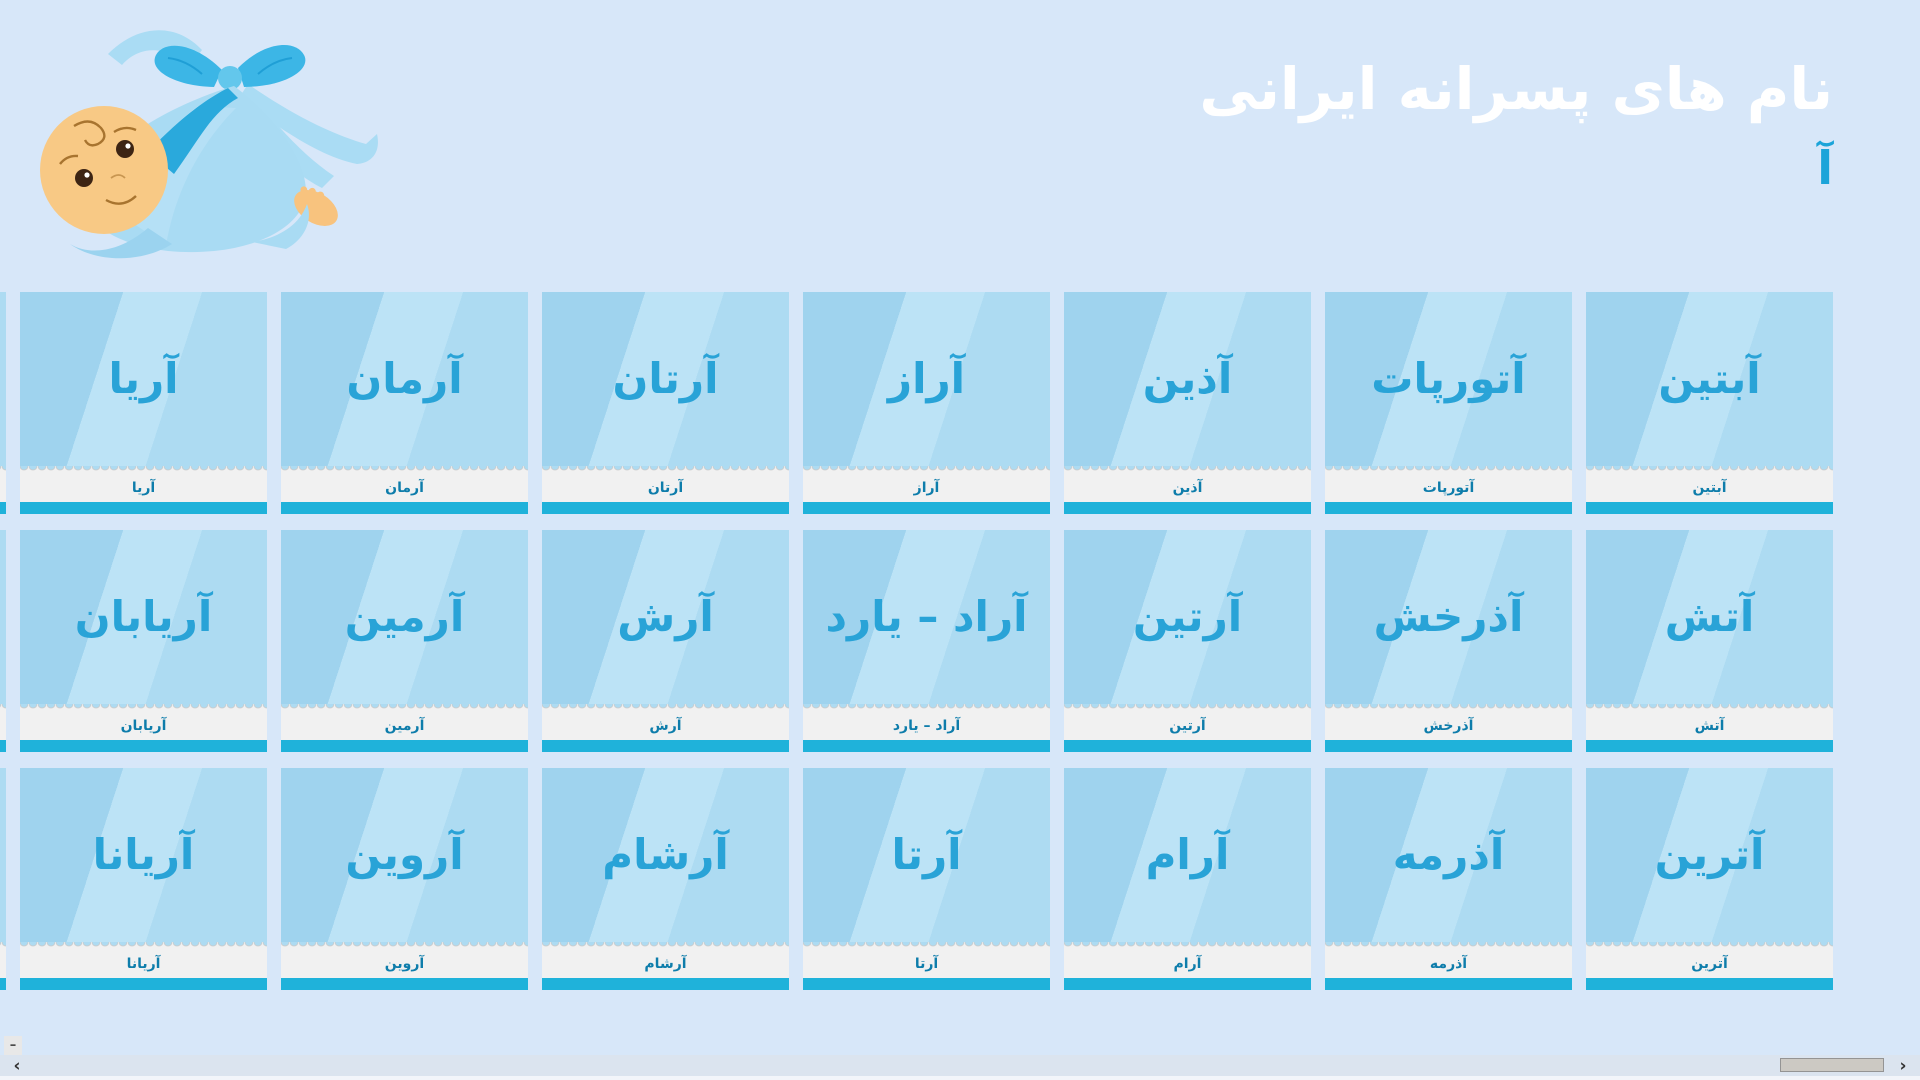 This screenshot has width=1920, height=1080. What do you see at coordinates (926, 488) in the screenshot?
I see `name-label: آراز` at bounding box center [926, 488].